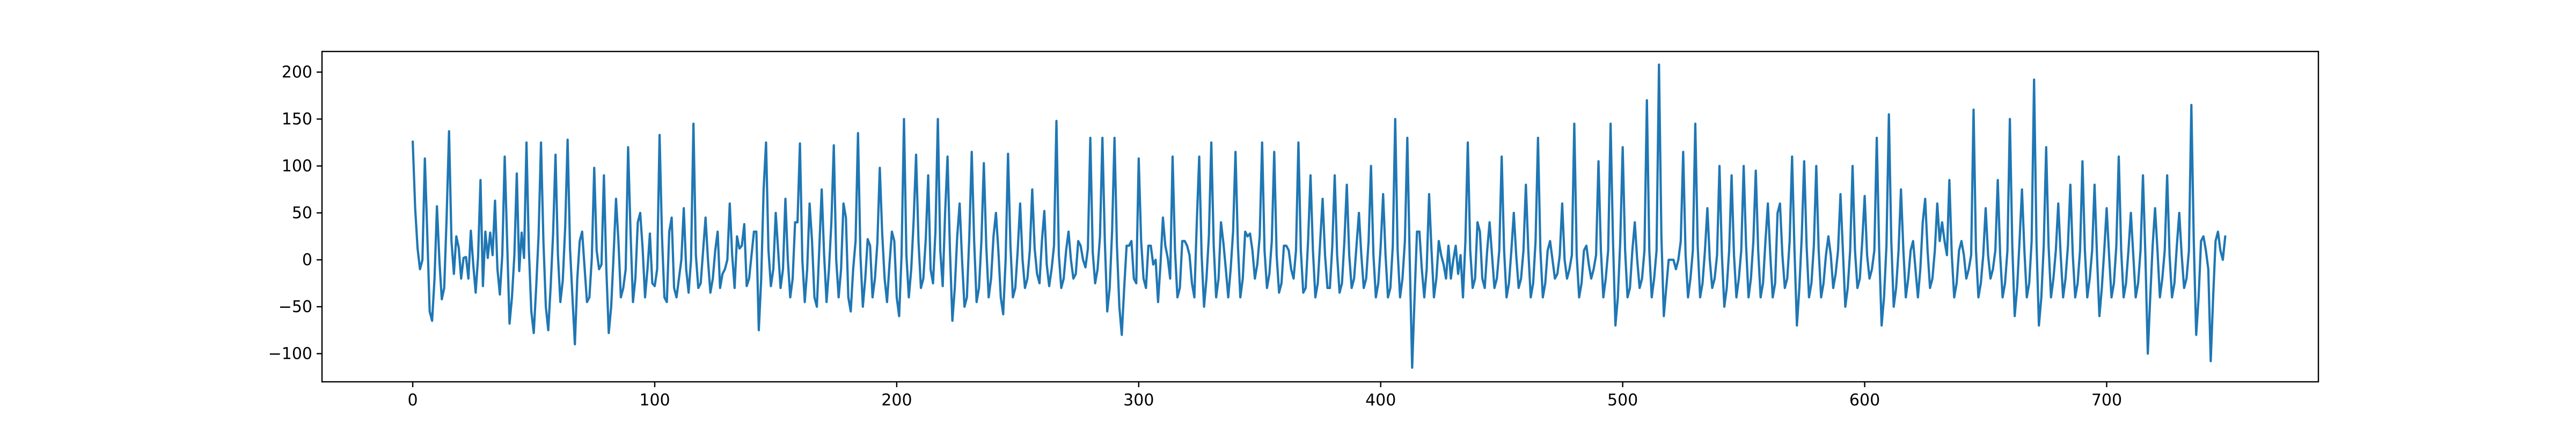 The height and width of the screenshot is (429, 2576). Describe the element at coordinates (297, 72) in the screenshot. I see `y-tick-label: 200` at that location.